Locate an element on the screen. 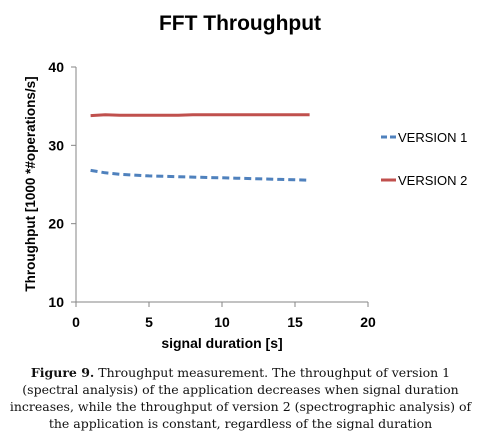  chart-title: FFT Throughput is located at coordinates (240, 23).